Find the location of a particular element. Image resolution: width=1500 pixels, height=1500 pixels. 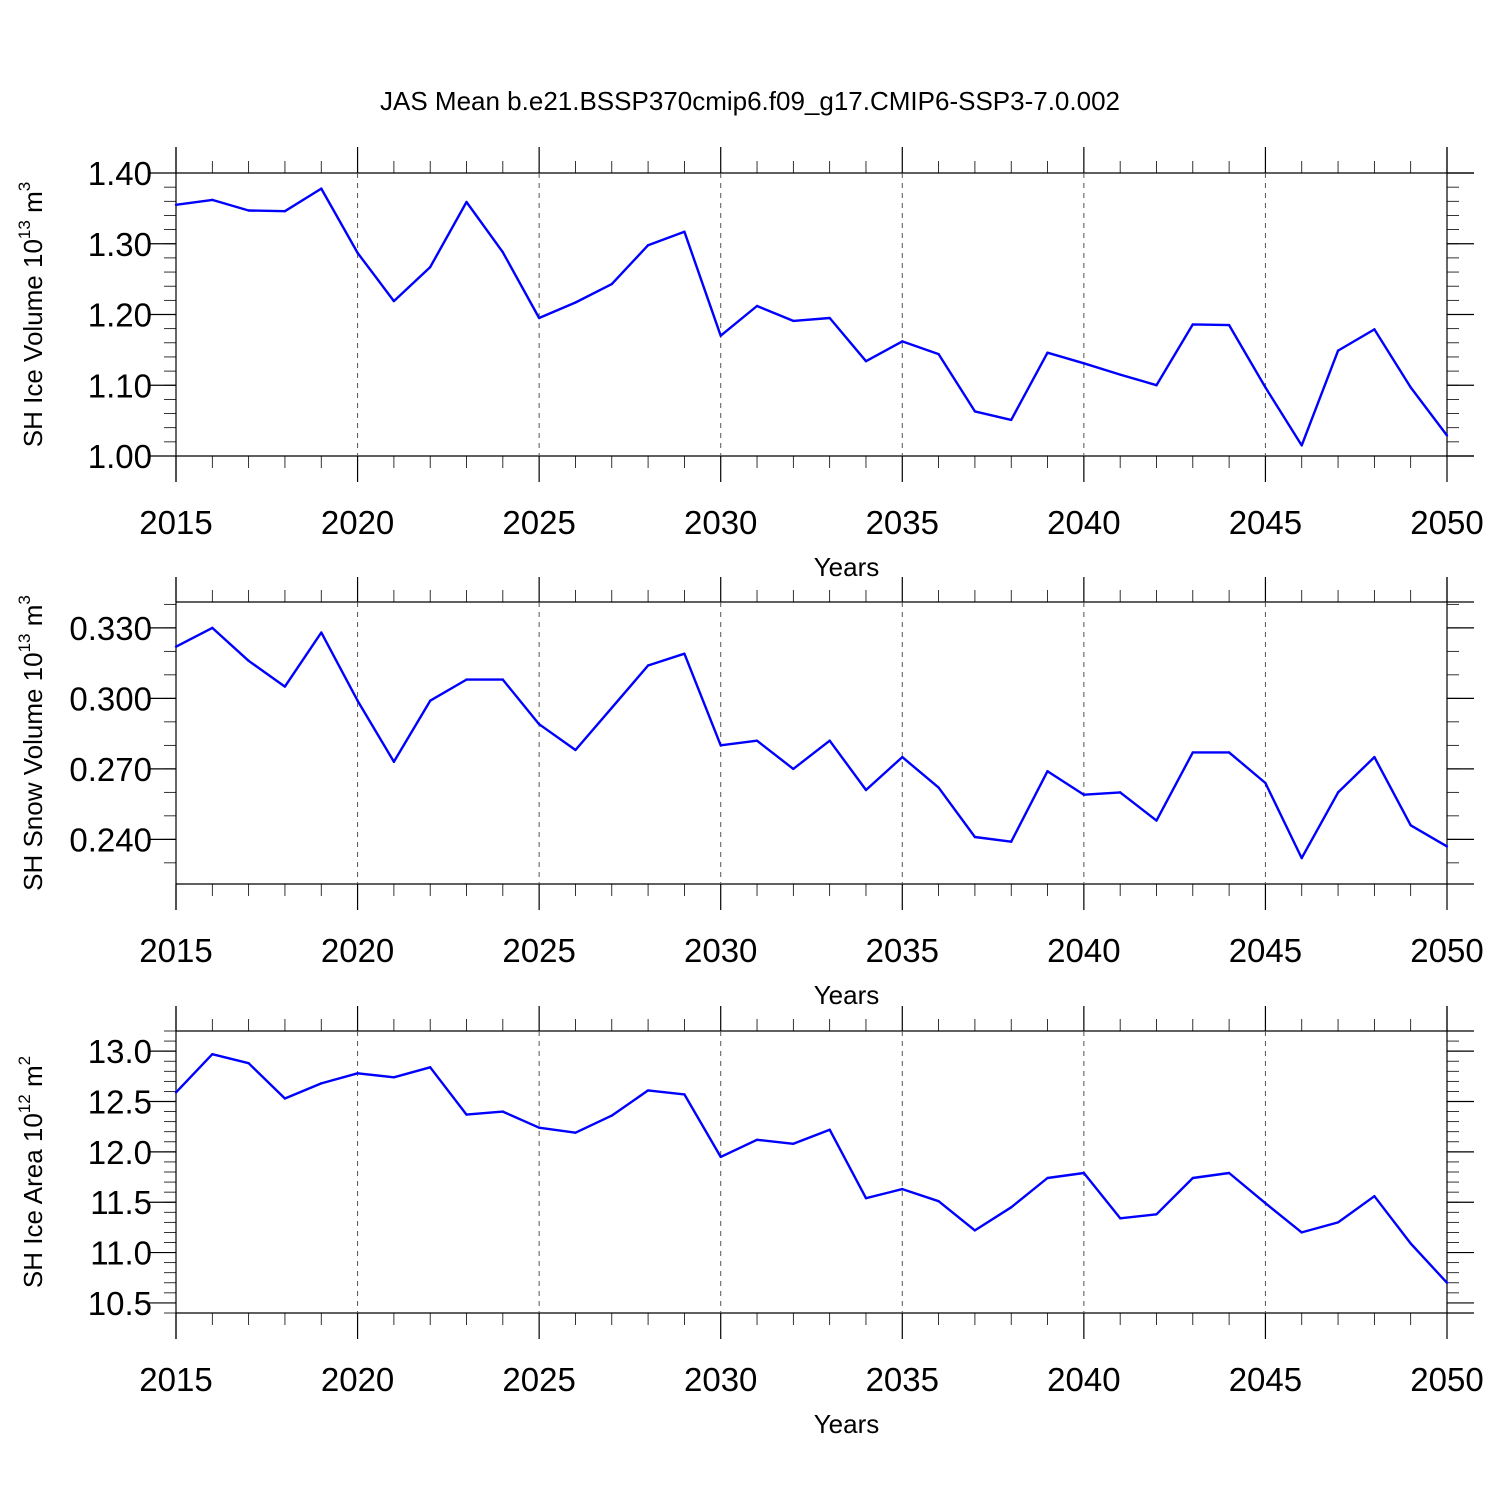

snow-volume-y-axis-label: SH Snow Volume 1013 m3 is located at coordinates (31, 743).